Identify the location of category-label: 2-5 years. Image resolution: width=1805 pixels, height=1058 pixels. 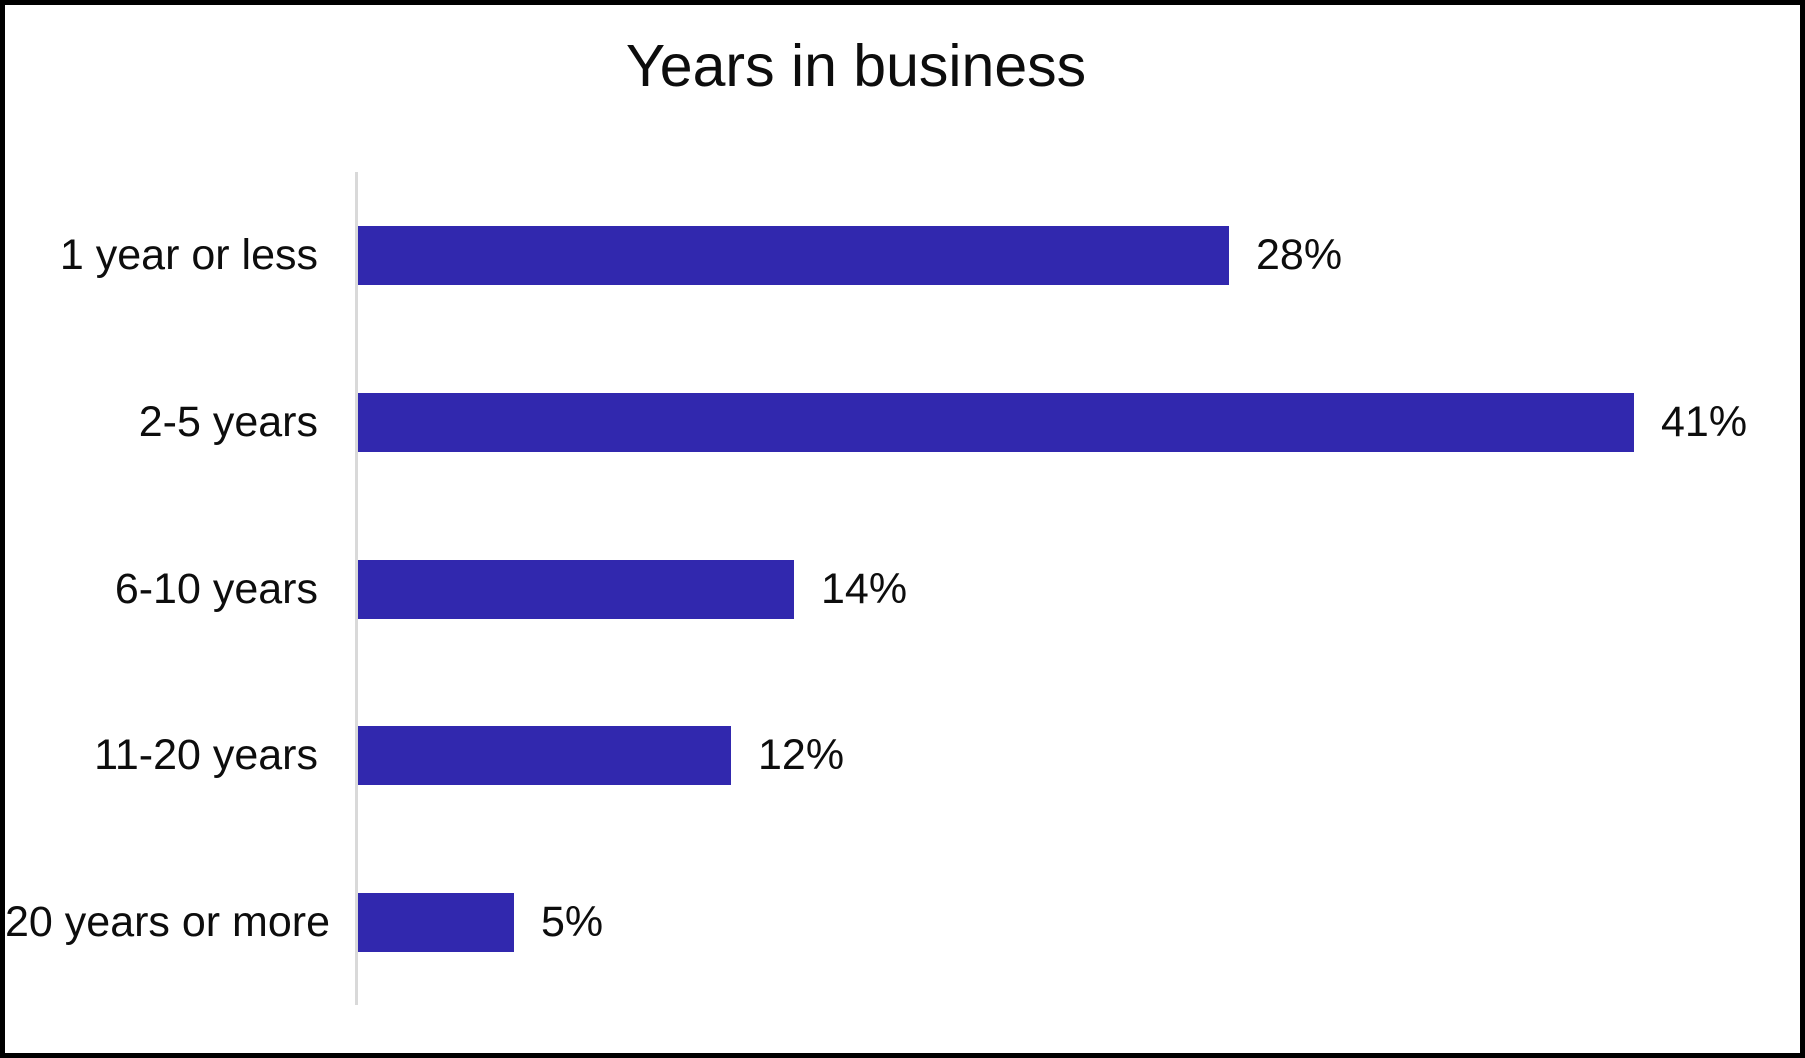
(228, 422).